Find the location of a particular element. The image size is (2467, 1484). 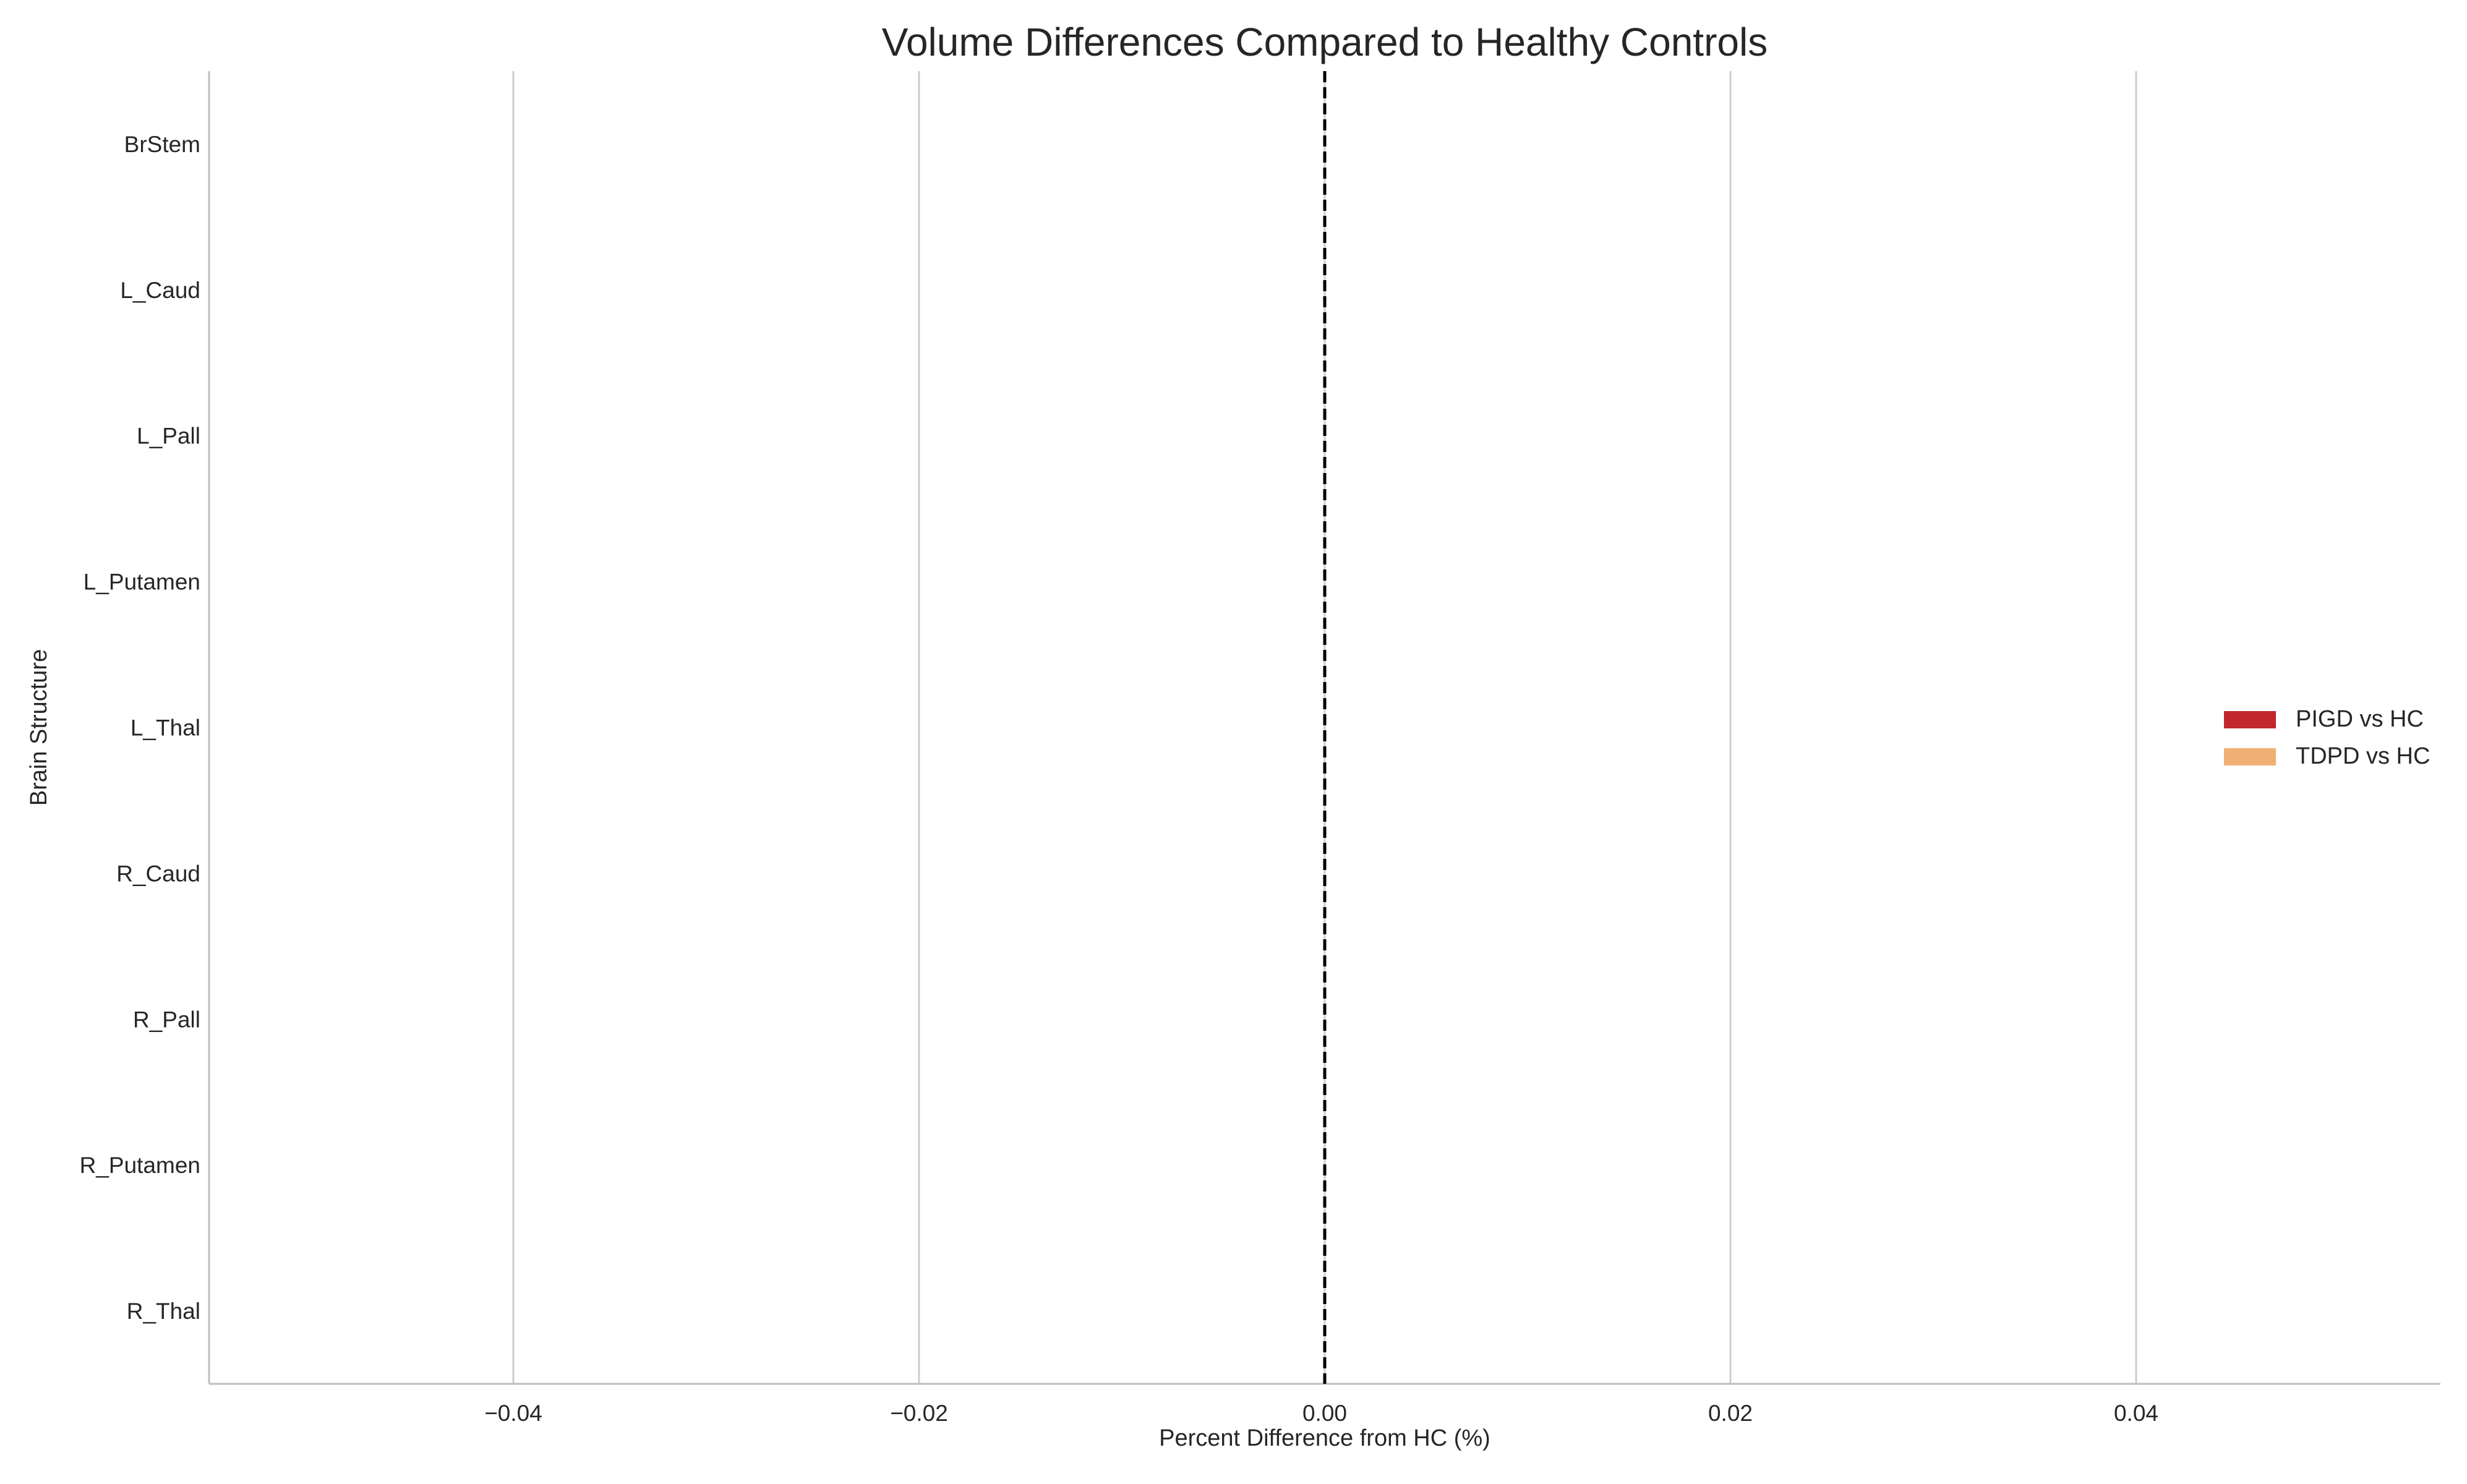

y-tick-label: L_Thal is located at coordinates (165, 728).